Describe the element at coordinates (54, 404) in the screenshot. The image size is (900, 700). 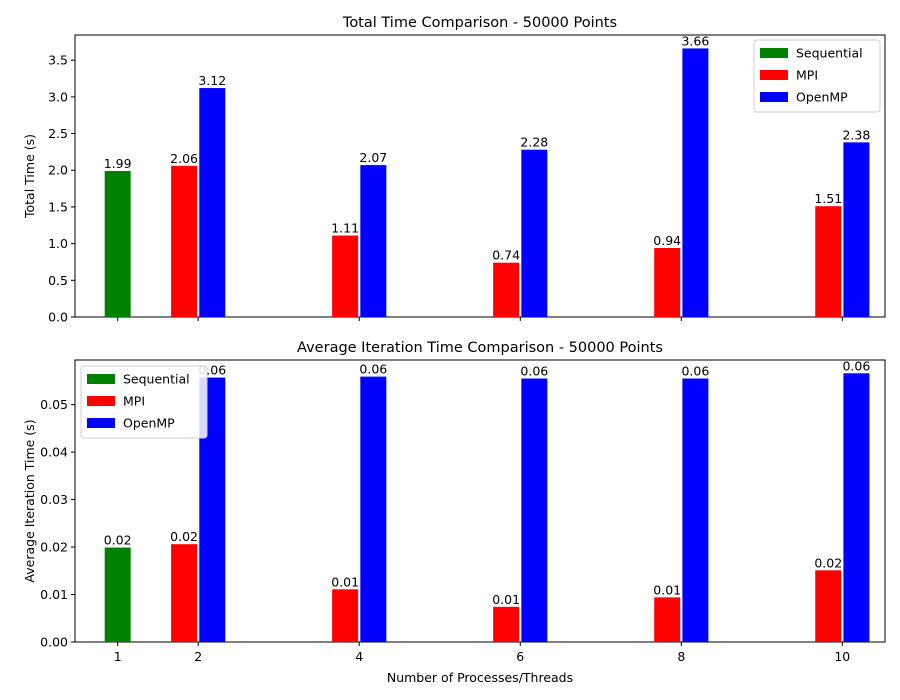
I see `y-tick-label: 0.05` at that location.